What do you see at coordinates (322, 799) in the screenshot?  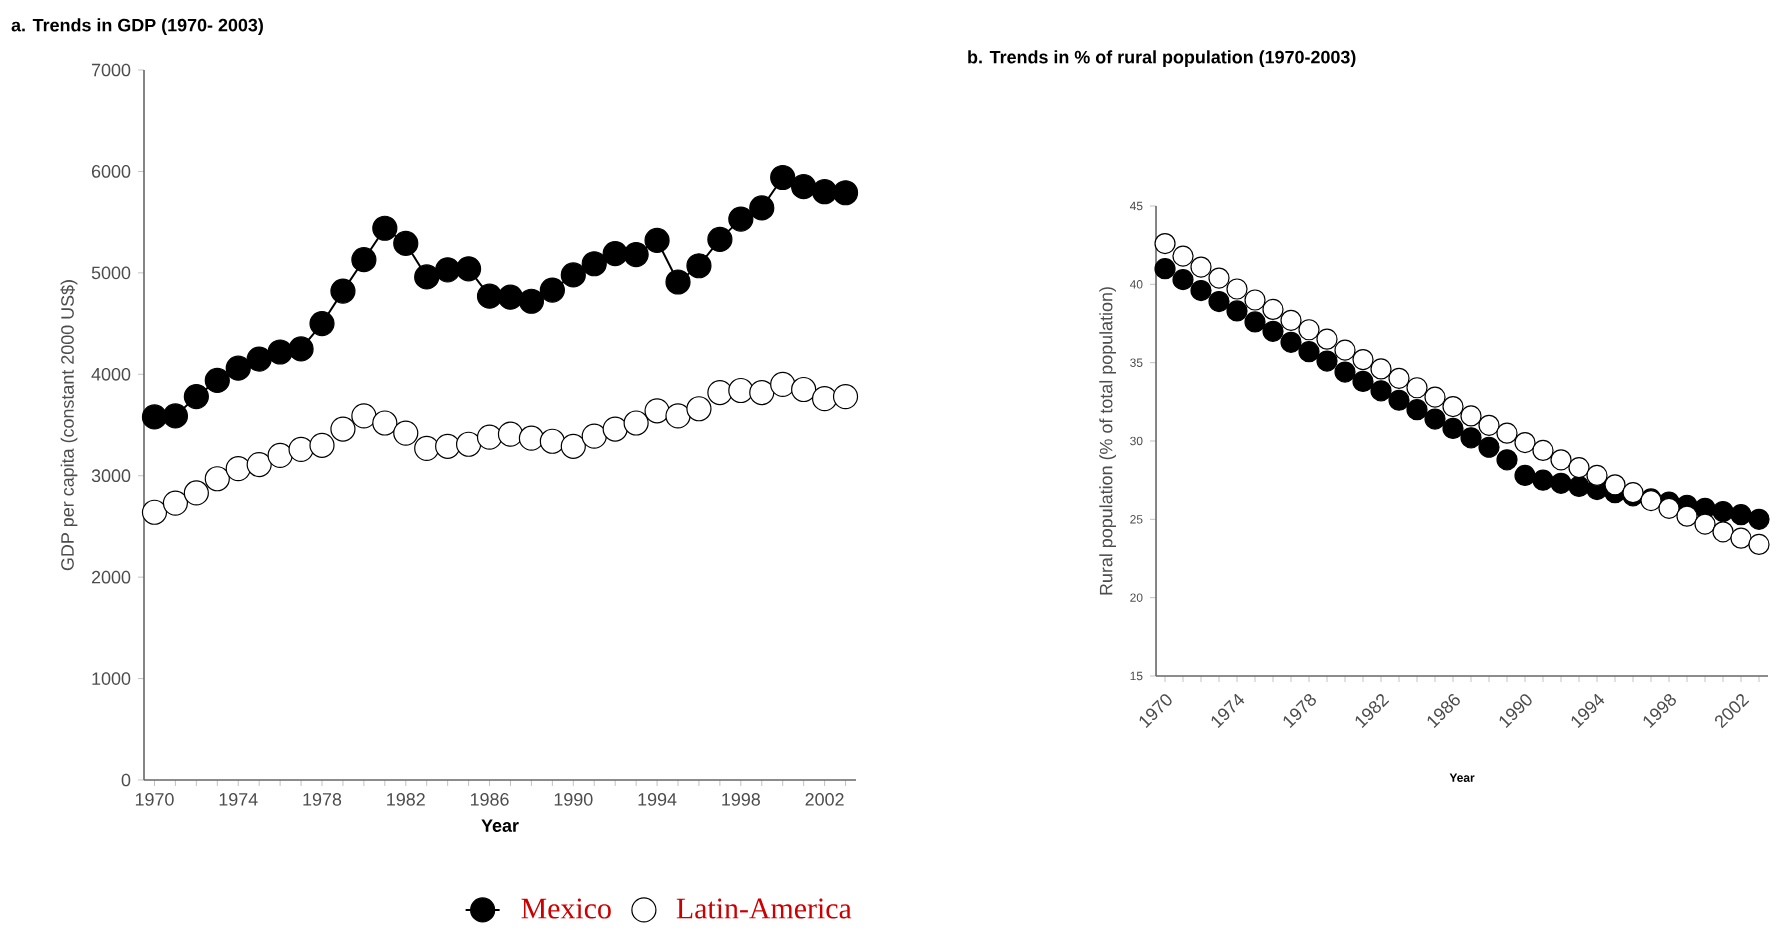 I see `x-tick-label: 1978` at bounding box center [322, 799].